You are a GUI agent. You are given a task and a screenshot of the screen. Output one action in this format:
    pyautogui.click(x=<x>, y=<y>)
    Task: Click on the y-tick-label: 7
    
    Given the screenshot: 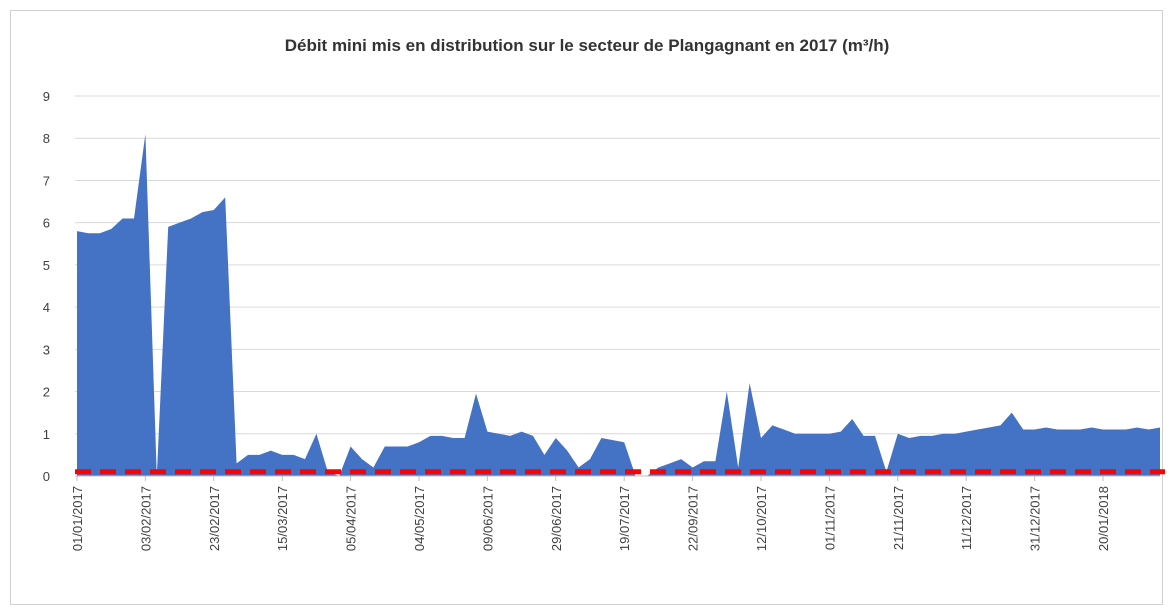 What is the action you would take?
    pyautogui.click(x=46, y=180)
    